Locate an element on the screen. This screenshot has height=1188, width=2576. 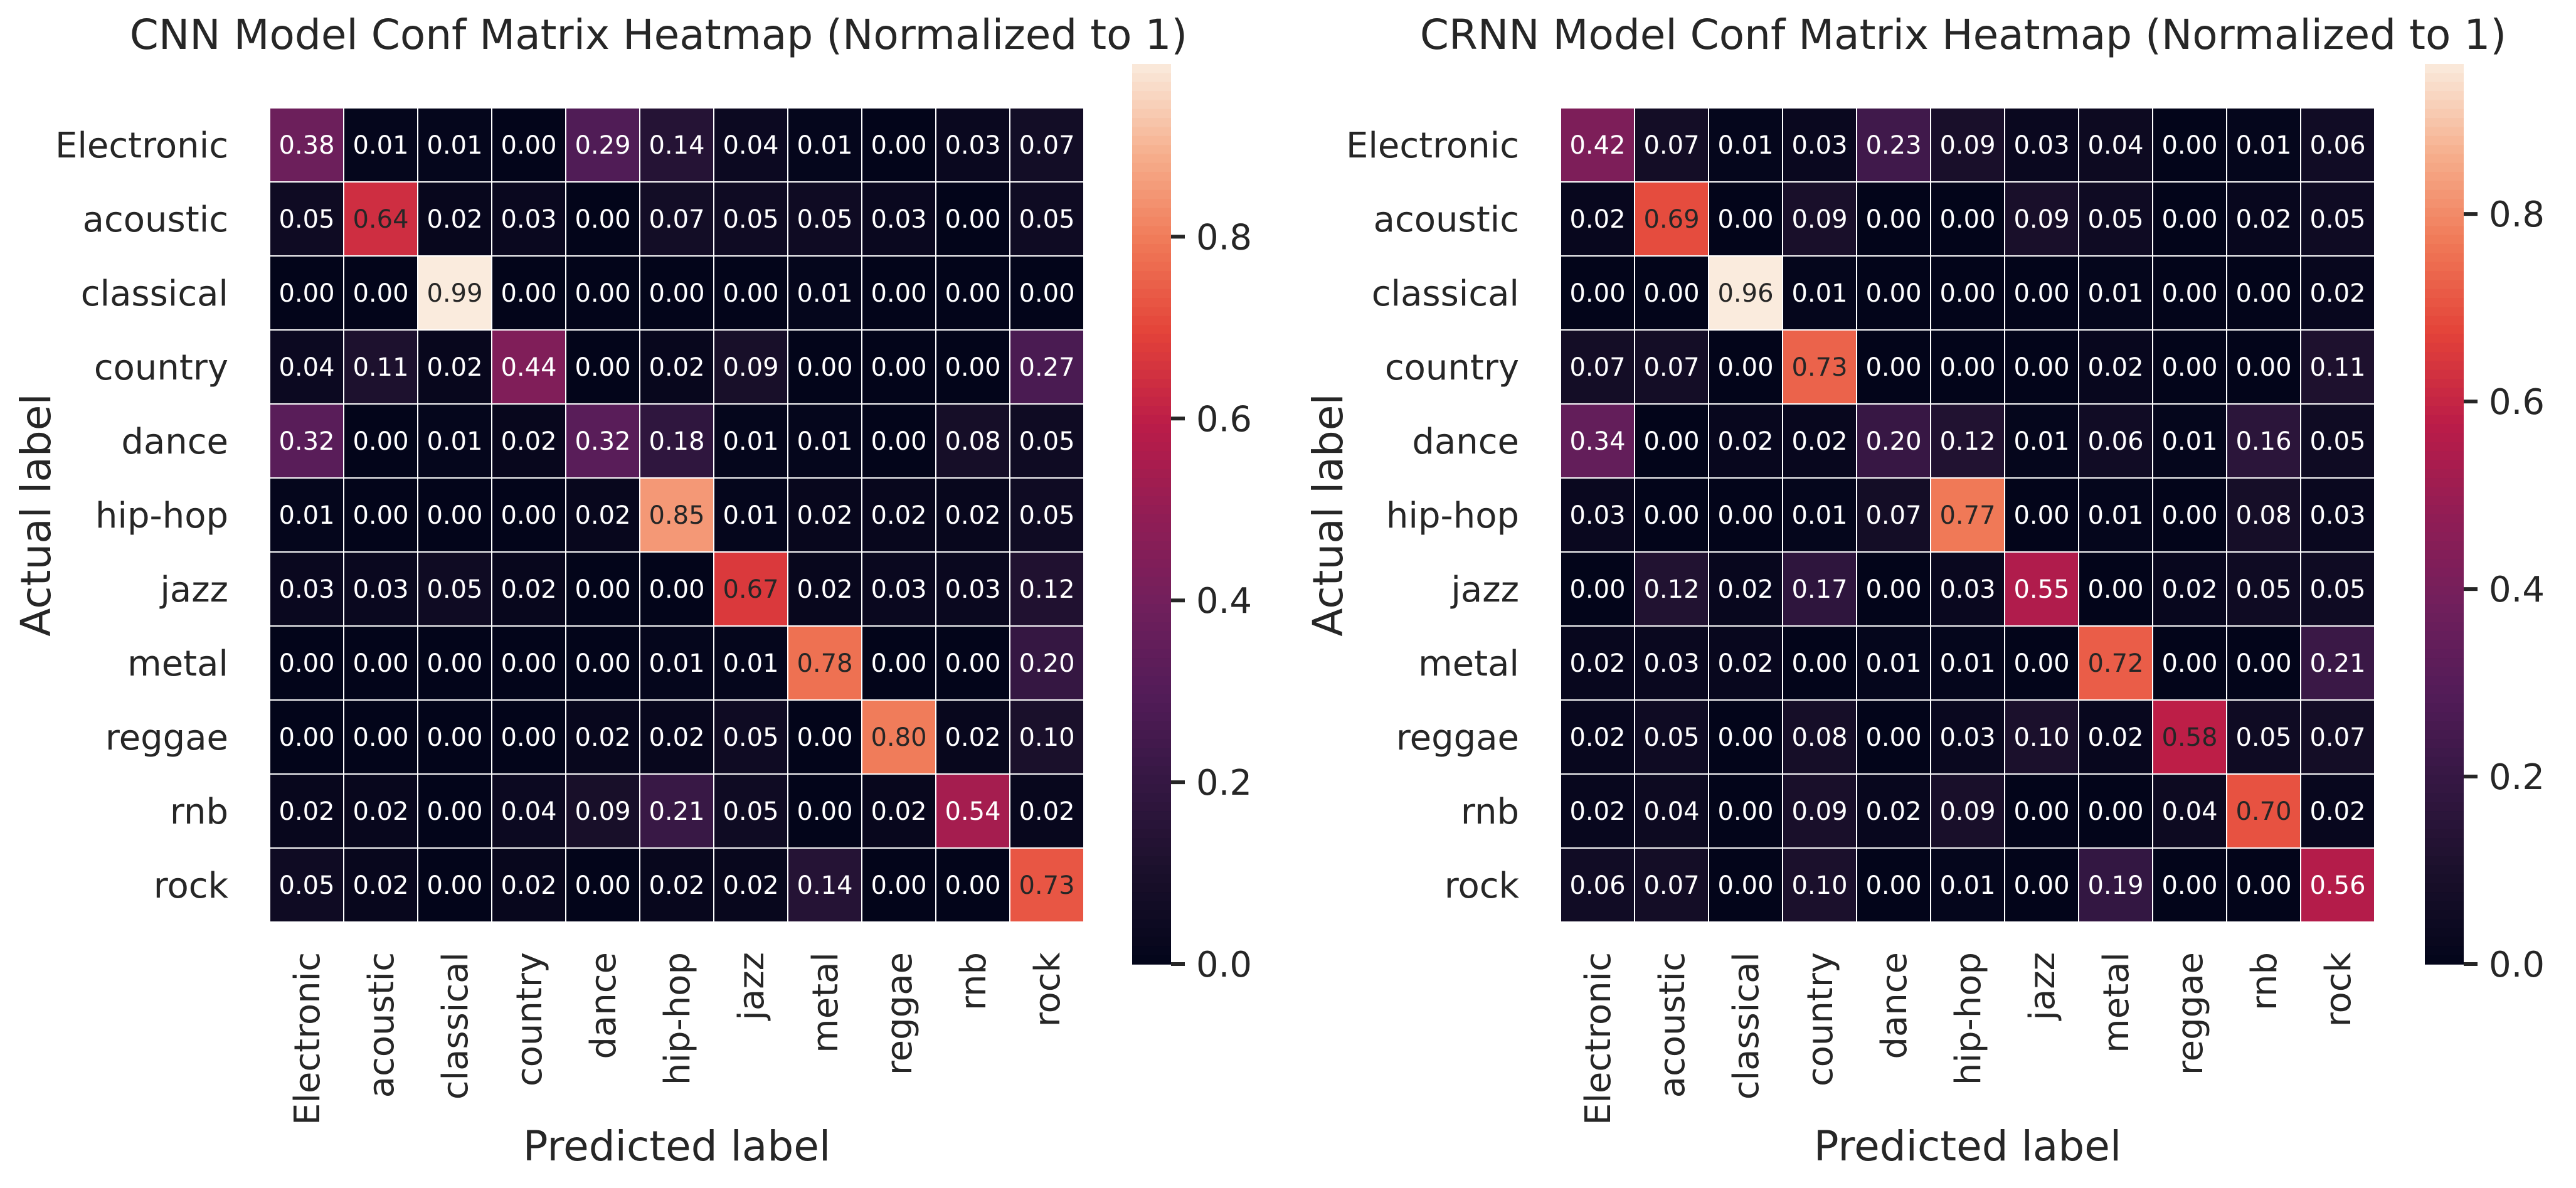
colorbar-tick-label: 0.4 is located at coordinates (2517, 590).